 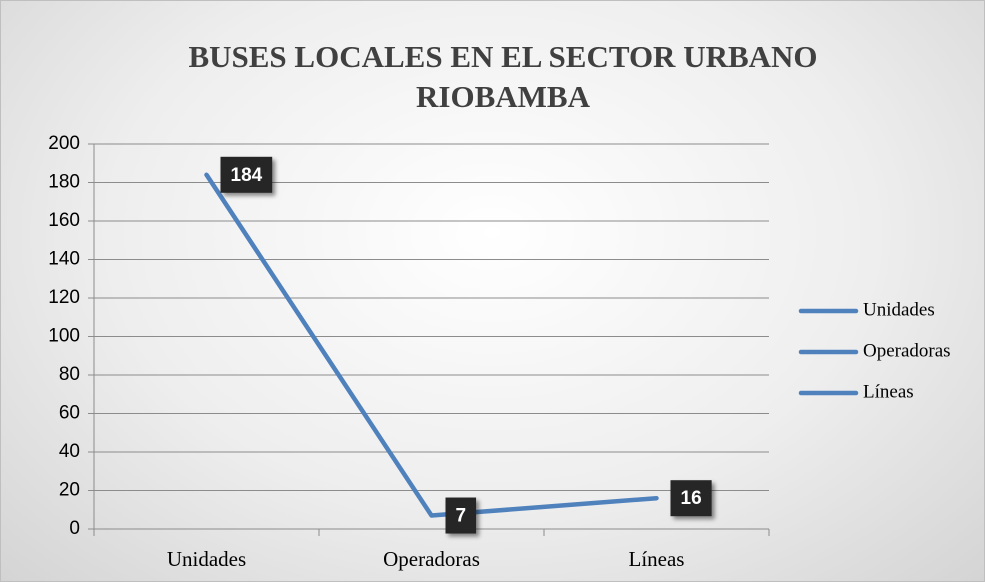 What do you see at coordinates (69, 374) in the screenshot?
I see `y-tick-label: 80` at bounding box center [69, 374].